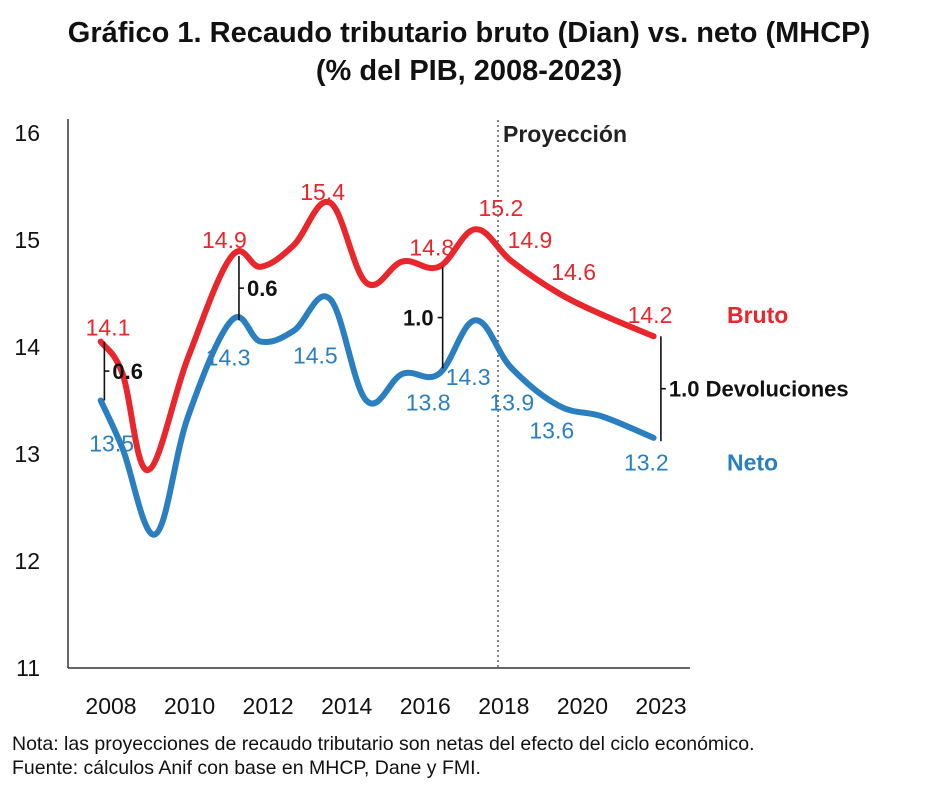 This screenshot has width=938, height=798. What do you see at coordinates (757, 315) in the screenshot?
I see `series-name-bruto: Bruto` at bounding box center [757, 315].